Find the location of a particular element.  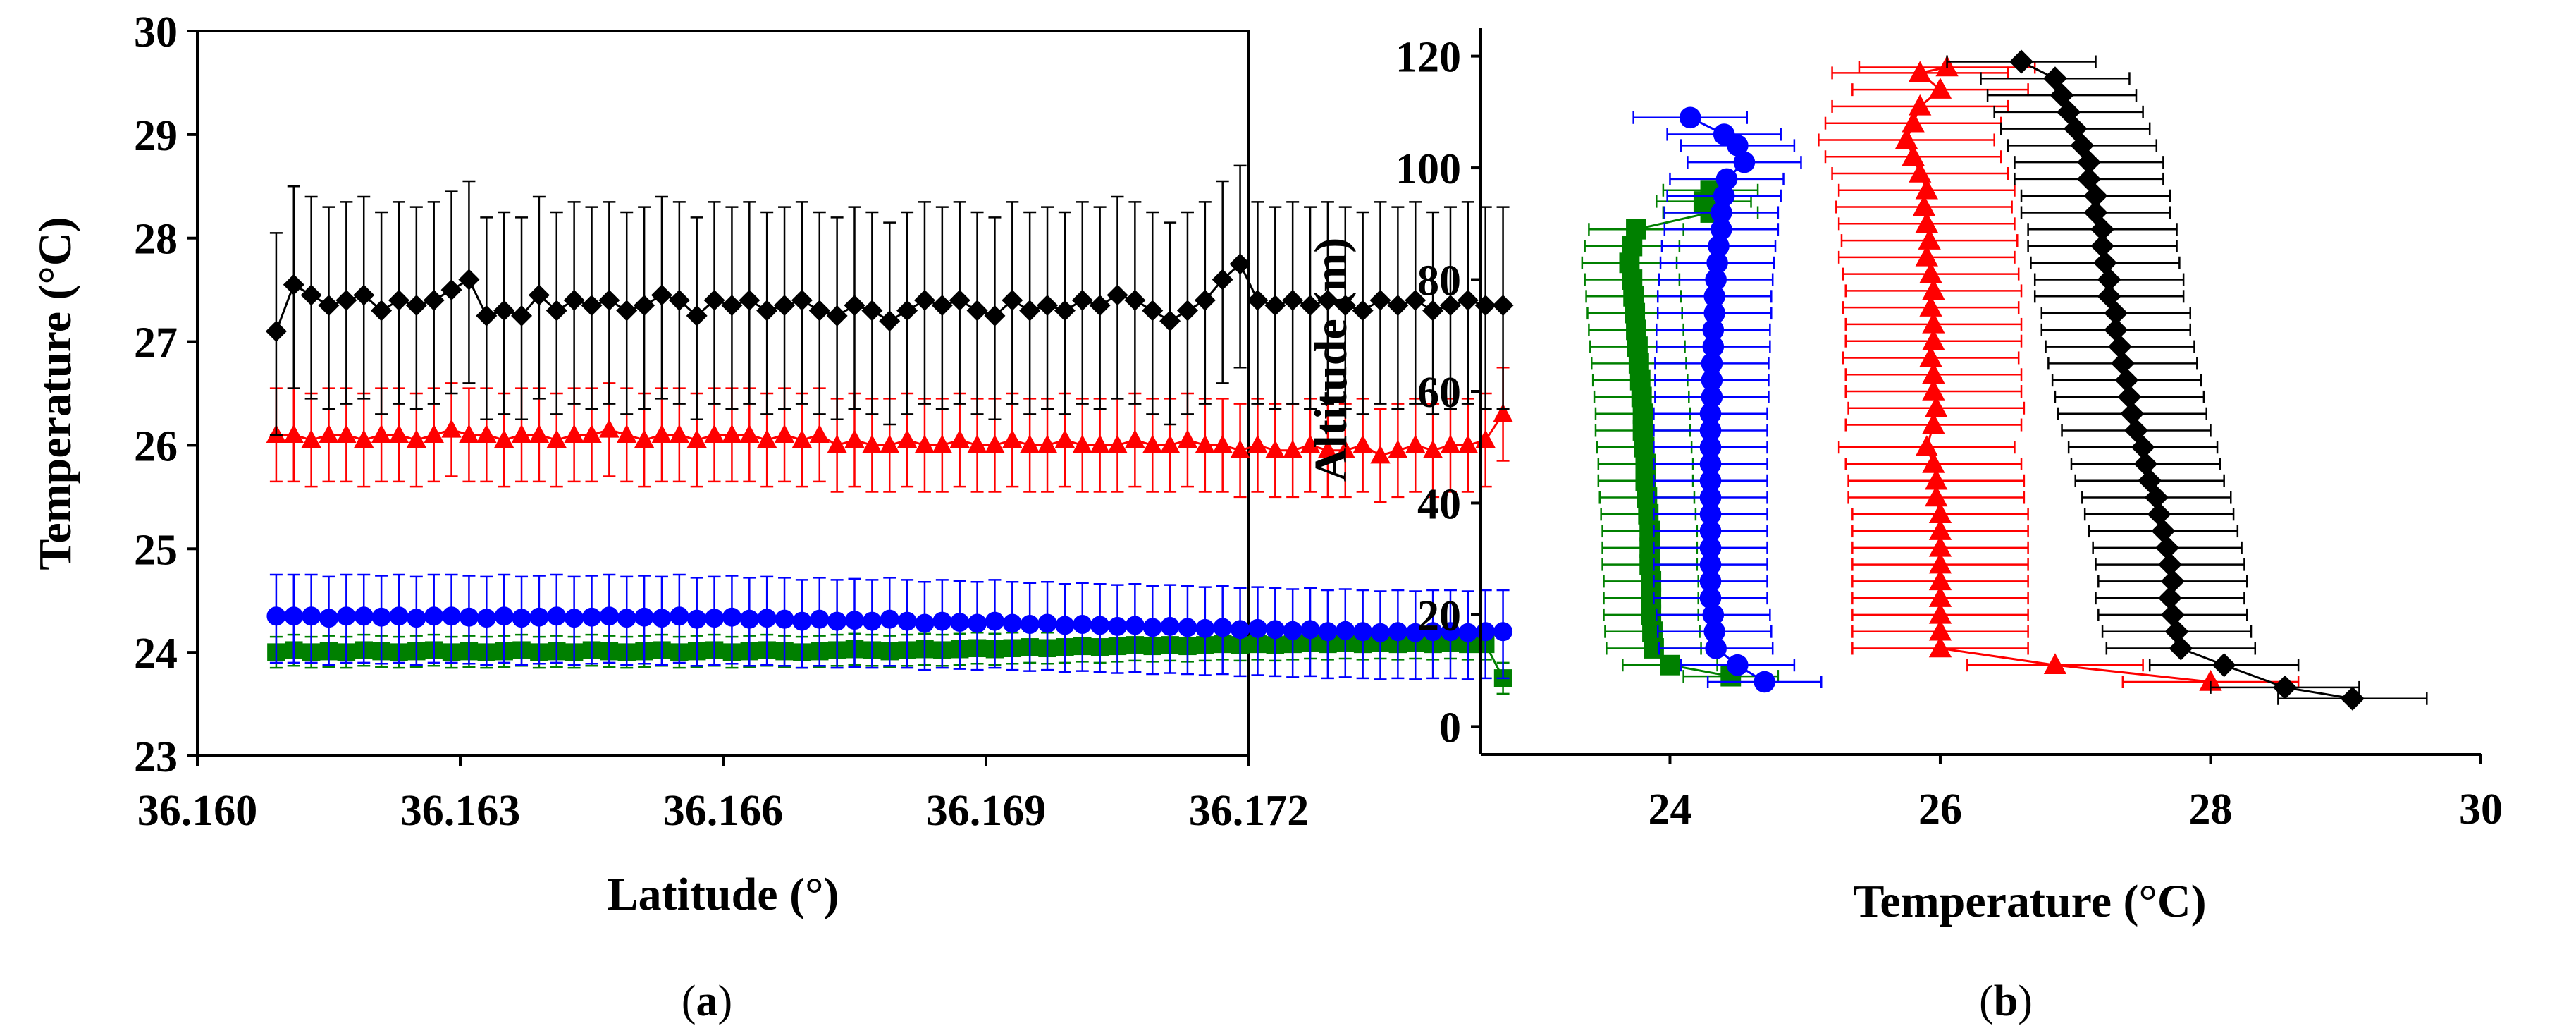

series-diamond is located at coordinates (889, 300).